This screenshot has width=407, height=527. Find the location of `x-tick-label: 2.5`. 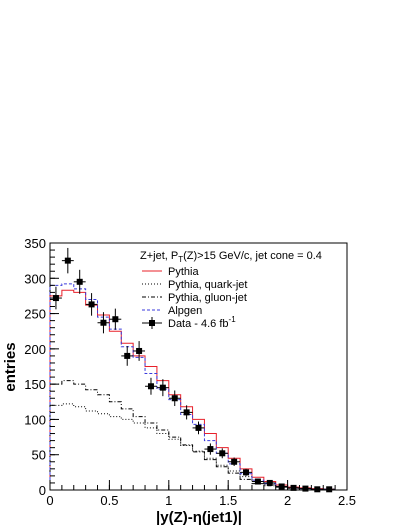

x-tick-label: 2.5 is located at coordinates (347, 500).